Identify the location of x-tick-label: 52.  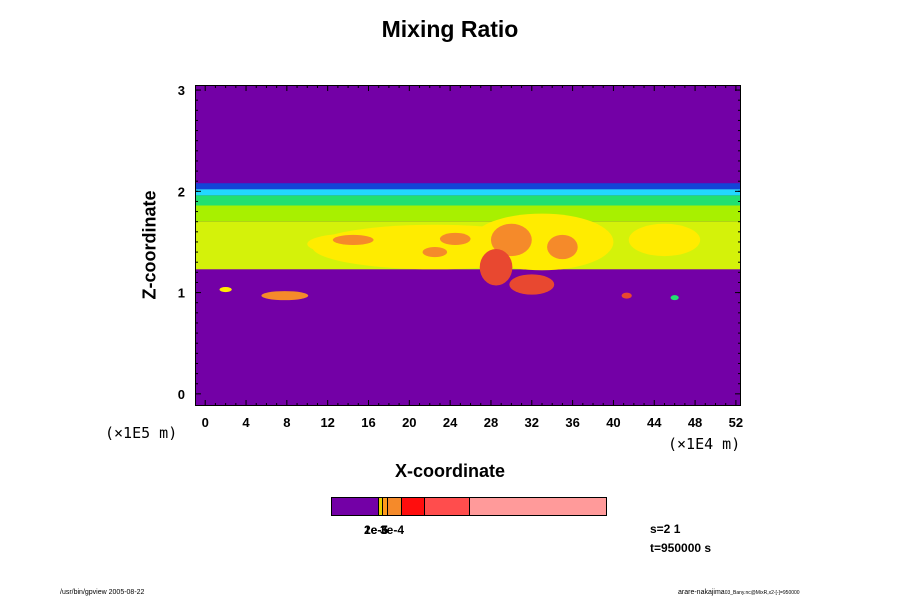
(736, 422).